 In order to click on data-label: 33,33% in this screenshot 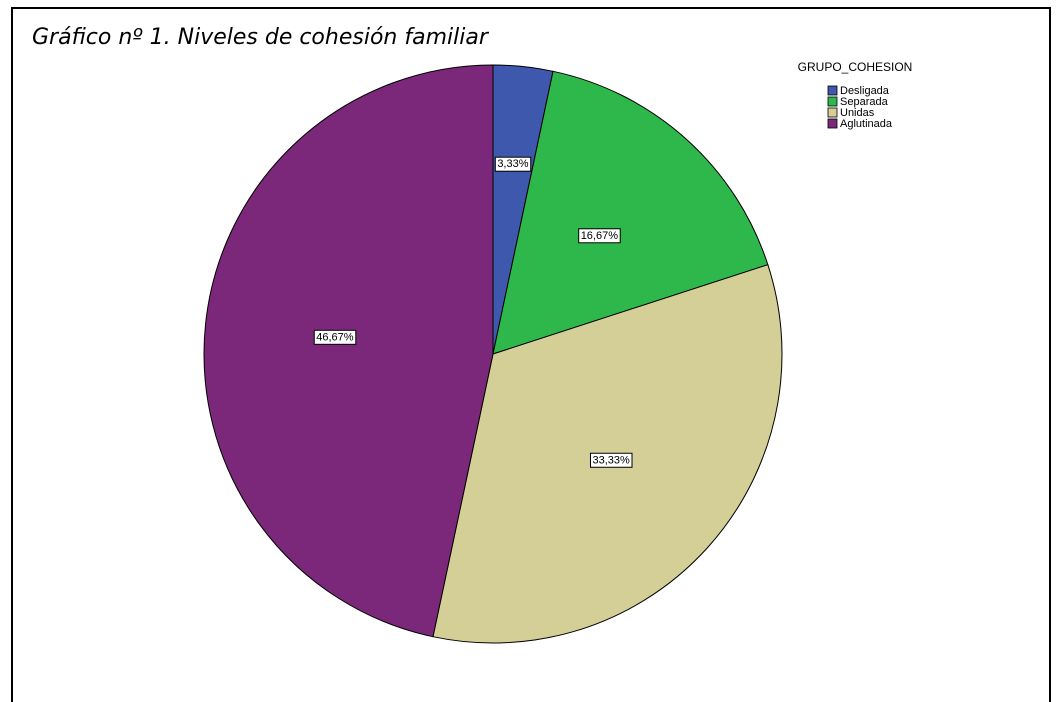, I will do `click(611, 460)`.